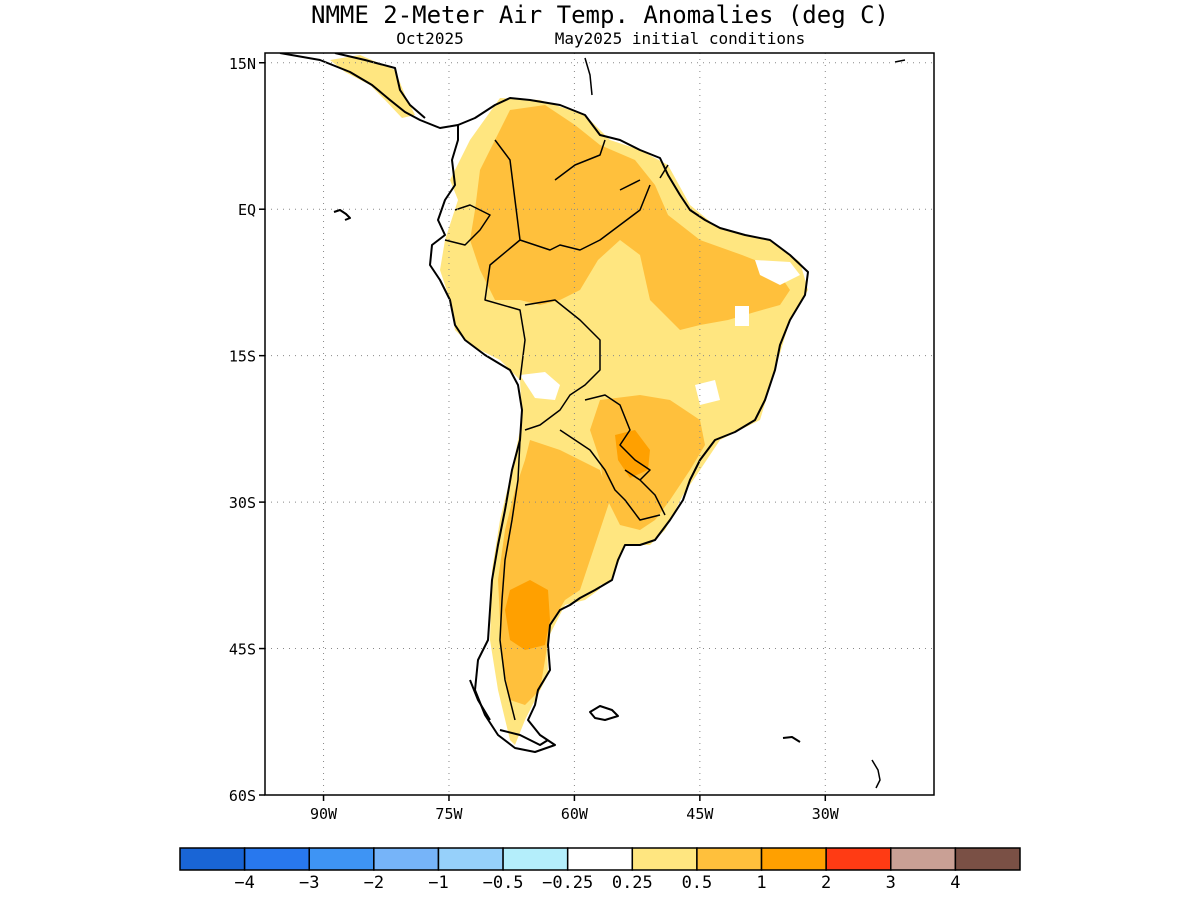 The height and width of the screenshot is (900, 1200). What do you see at coordinates (247, 430) in the screenshot?
I see `latitude-axis: 15N EQ 15S 30S 45S 60S` at bounding box center [247, 430].